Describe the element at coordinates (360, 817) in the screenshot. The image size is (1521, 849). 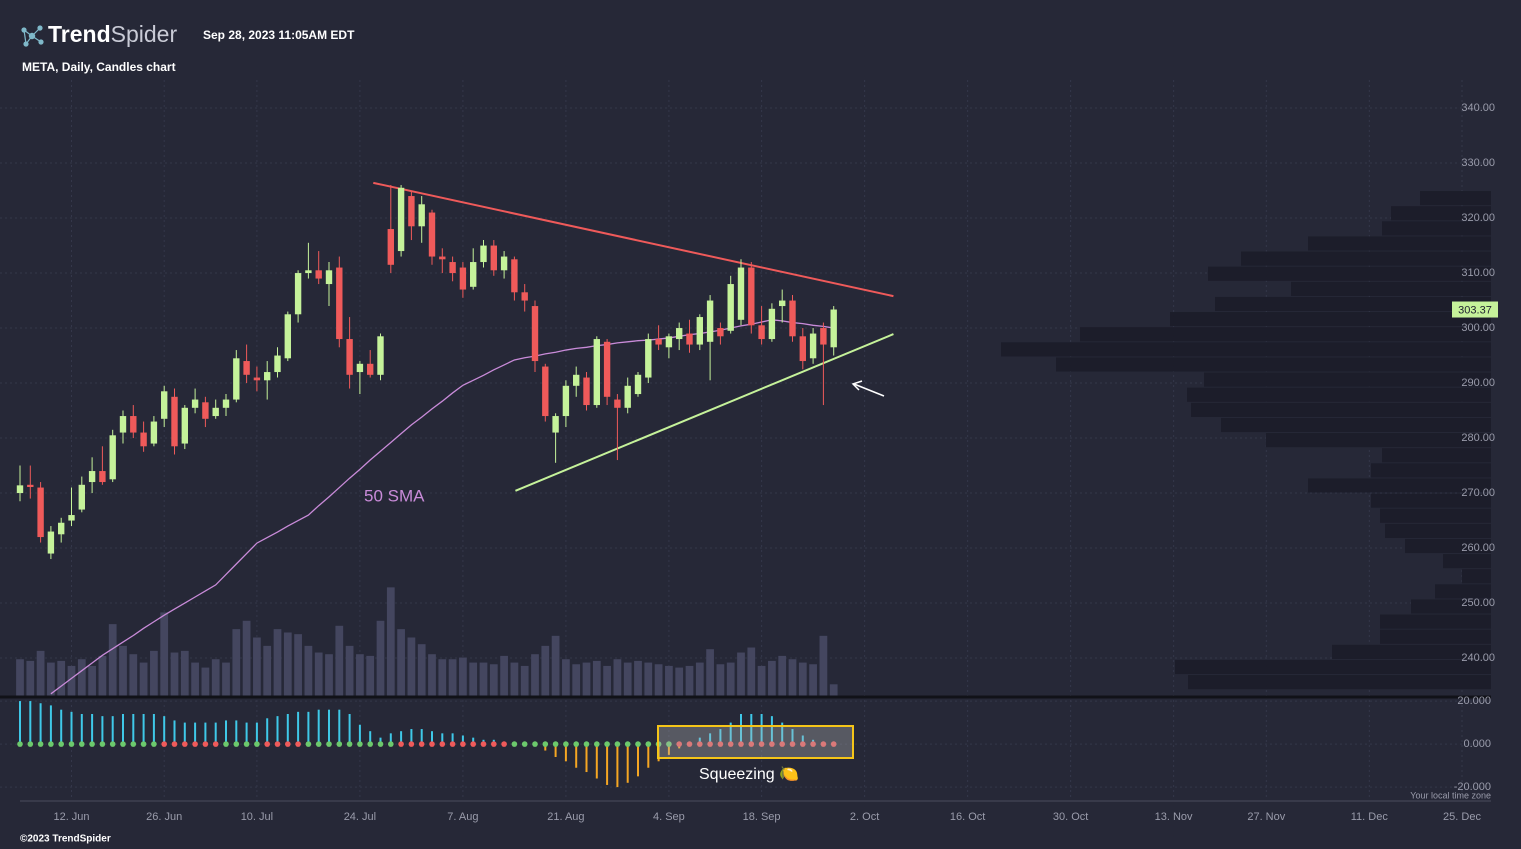
I see `x-tick-label: 24. Jul` at that location.